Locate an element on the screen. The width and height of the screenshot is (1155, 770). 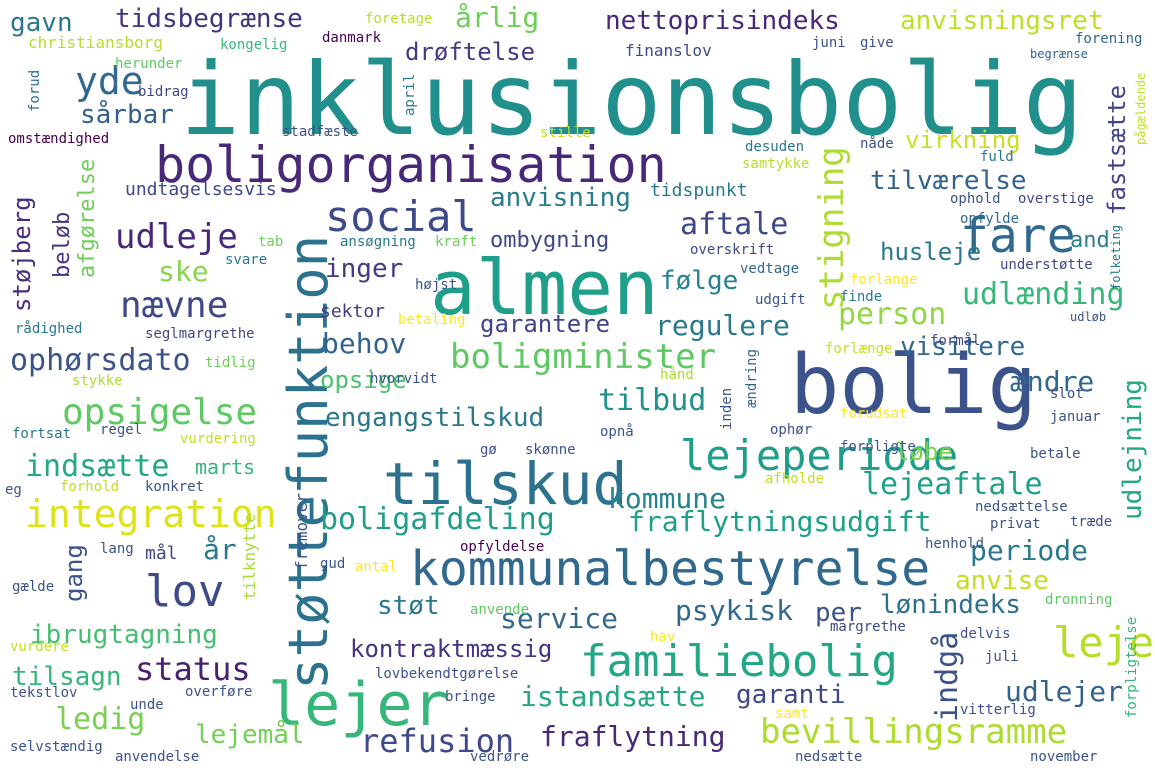
word-stigning: stigning is located at coordinates (832, 228).